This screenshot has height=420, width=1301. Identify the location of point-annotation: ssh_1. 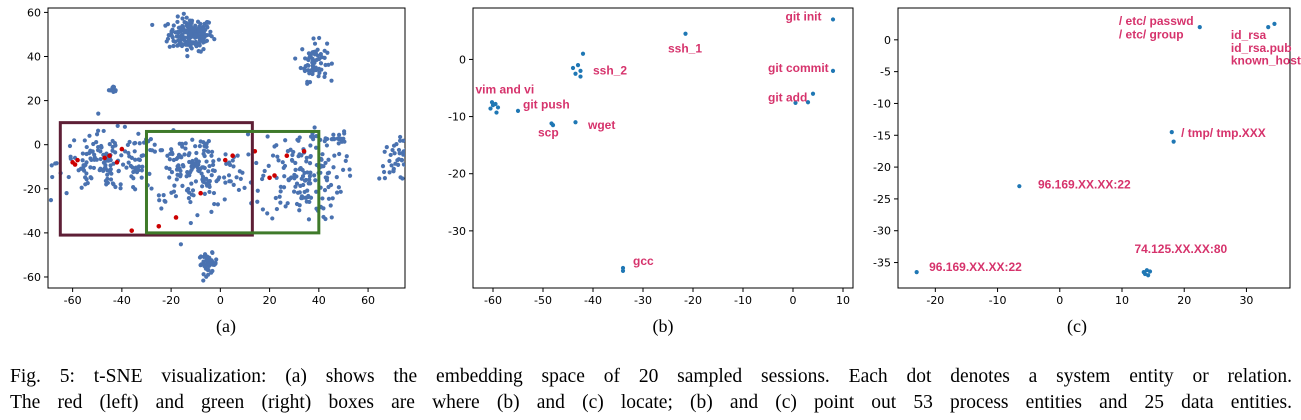
(685, 49).